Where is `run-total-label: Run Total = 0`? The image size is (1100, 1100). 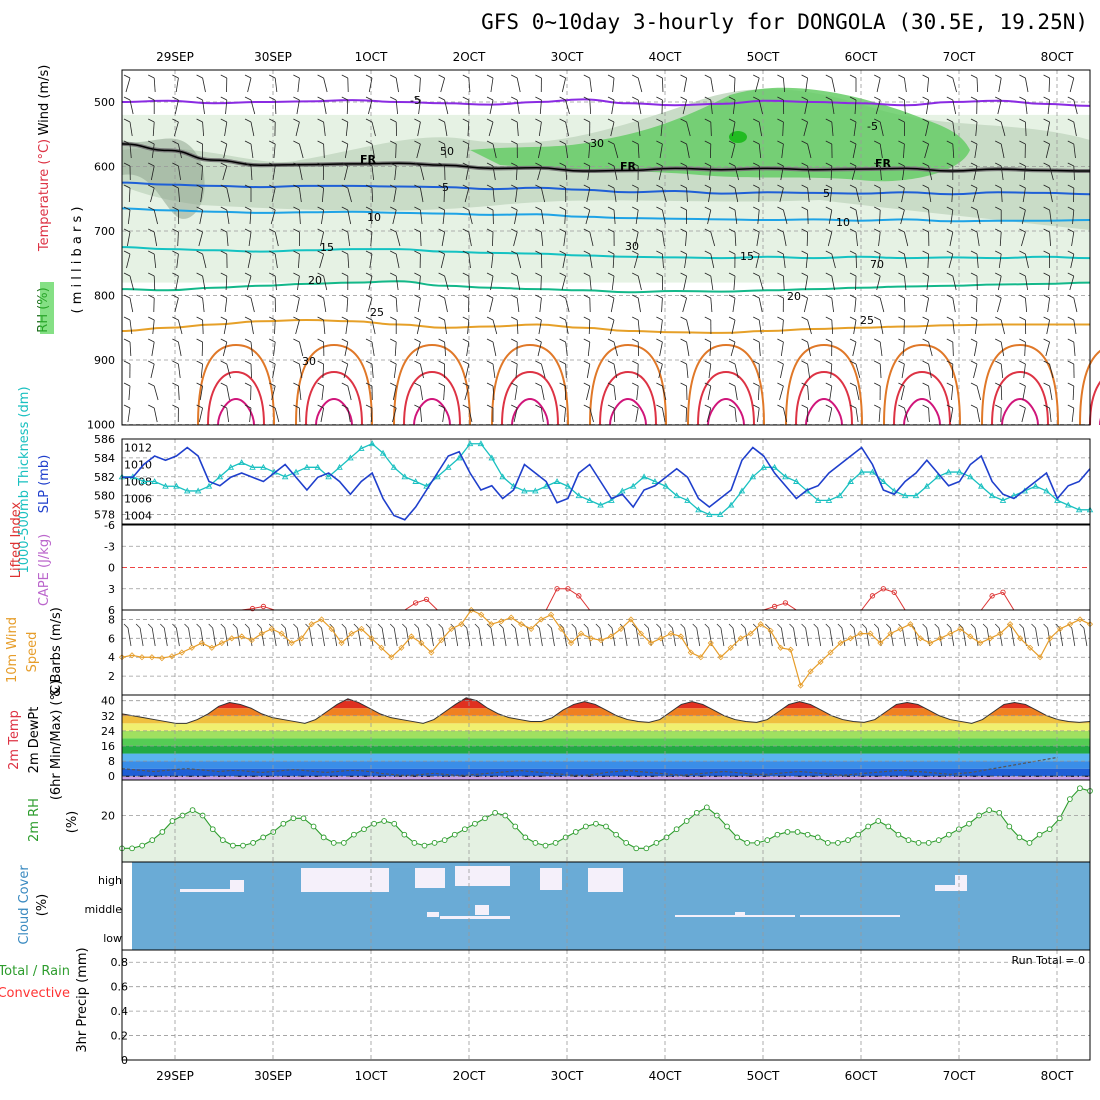 run-total-label: Run Total = 0 is located at coordinates (1049, 960).